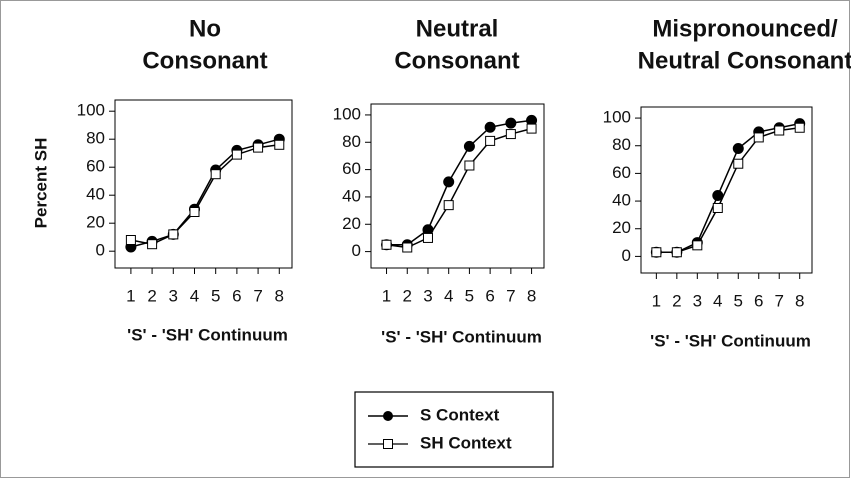 Image resolution: width=851 pixels, height=479 pixels. I want to click on legend-label: SH Context, so click(466, 442).